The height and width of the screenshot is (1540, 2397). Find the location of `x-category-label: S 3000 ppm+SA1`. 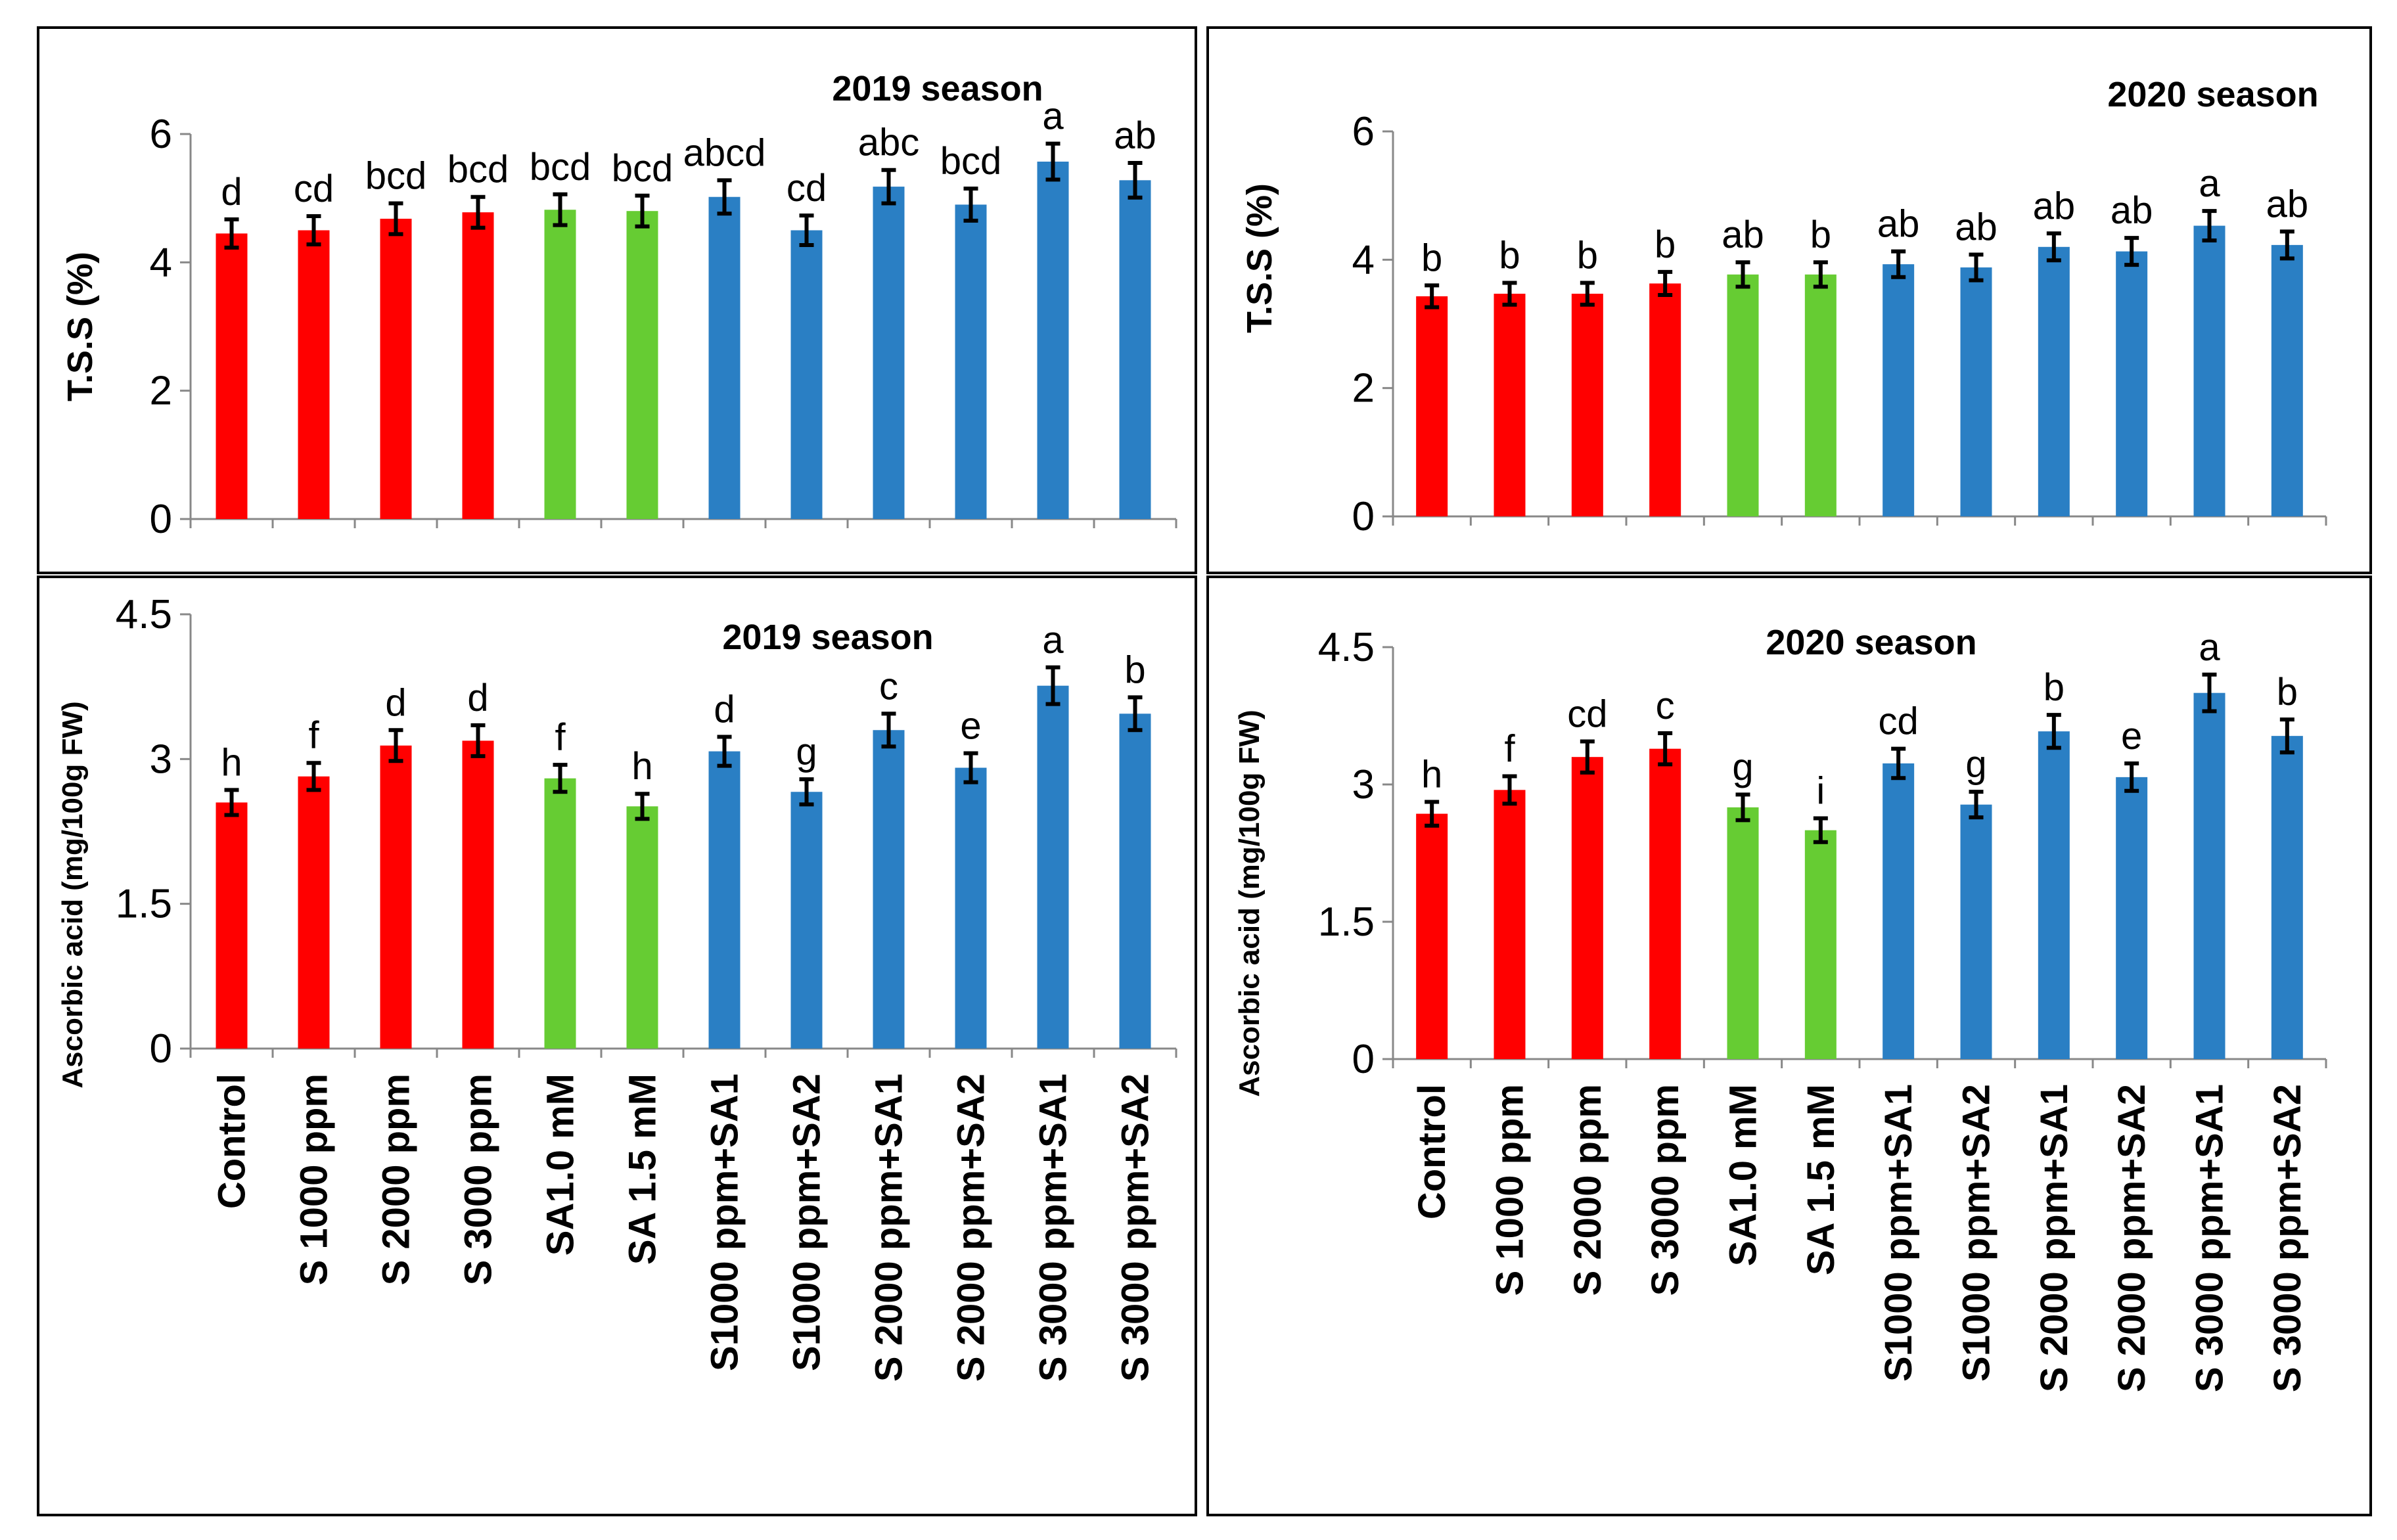

x-category-label: S 3000 ppm+SA1 is located at coordinates (1053, 1228).